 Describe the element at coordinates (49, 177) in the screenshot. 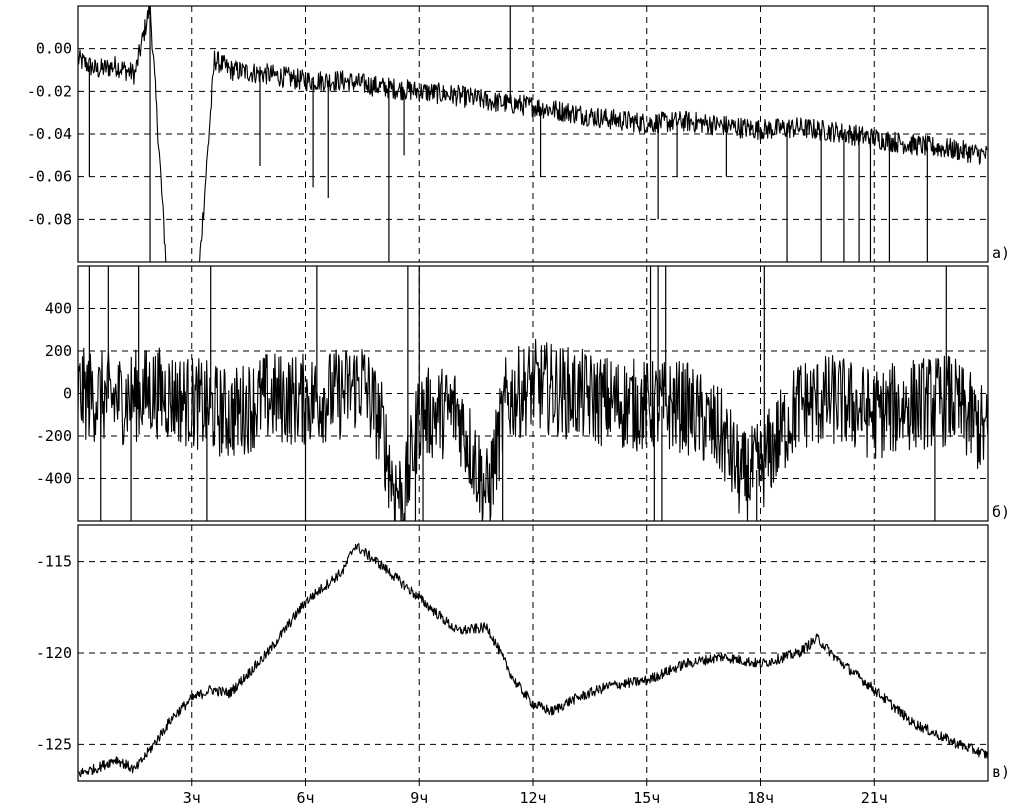

I see `y-tick-label: -0.06` at that location.